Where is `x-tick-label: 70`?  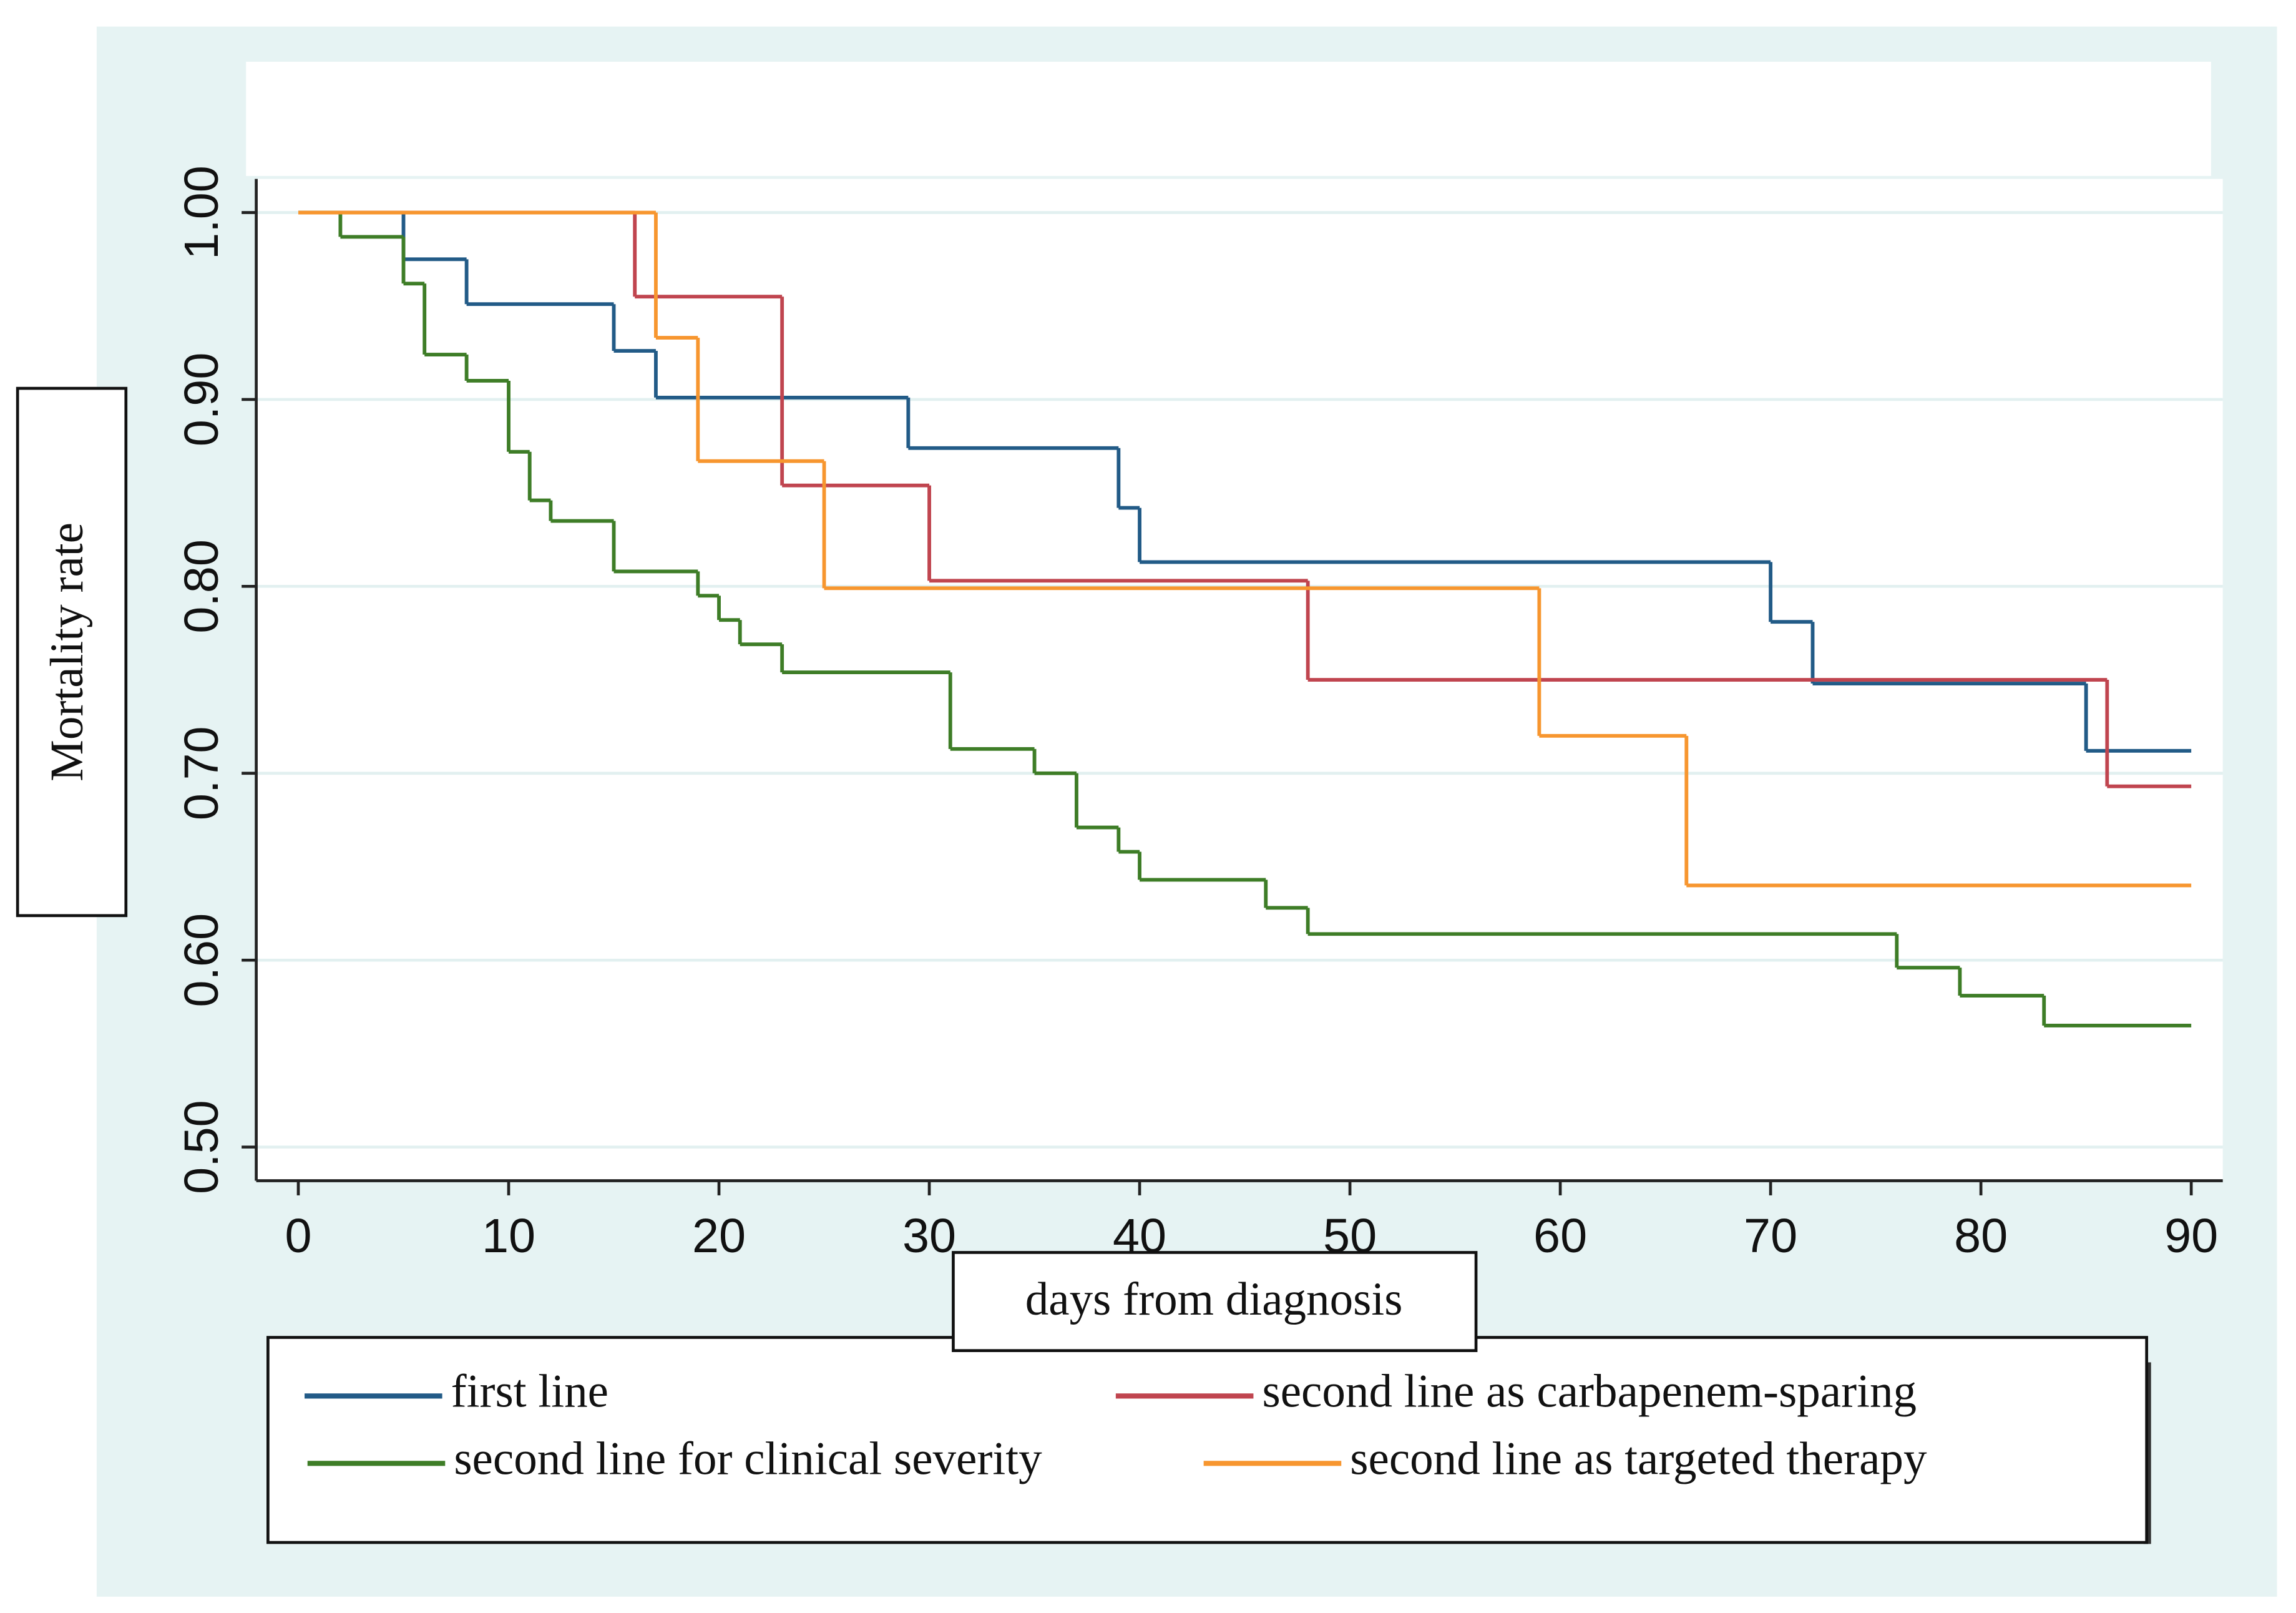
x-tick-label: 70 is located at coordinates (1770, 1236).